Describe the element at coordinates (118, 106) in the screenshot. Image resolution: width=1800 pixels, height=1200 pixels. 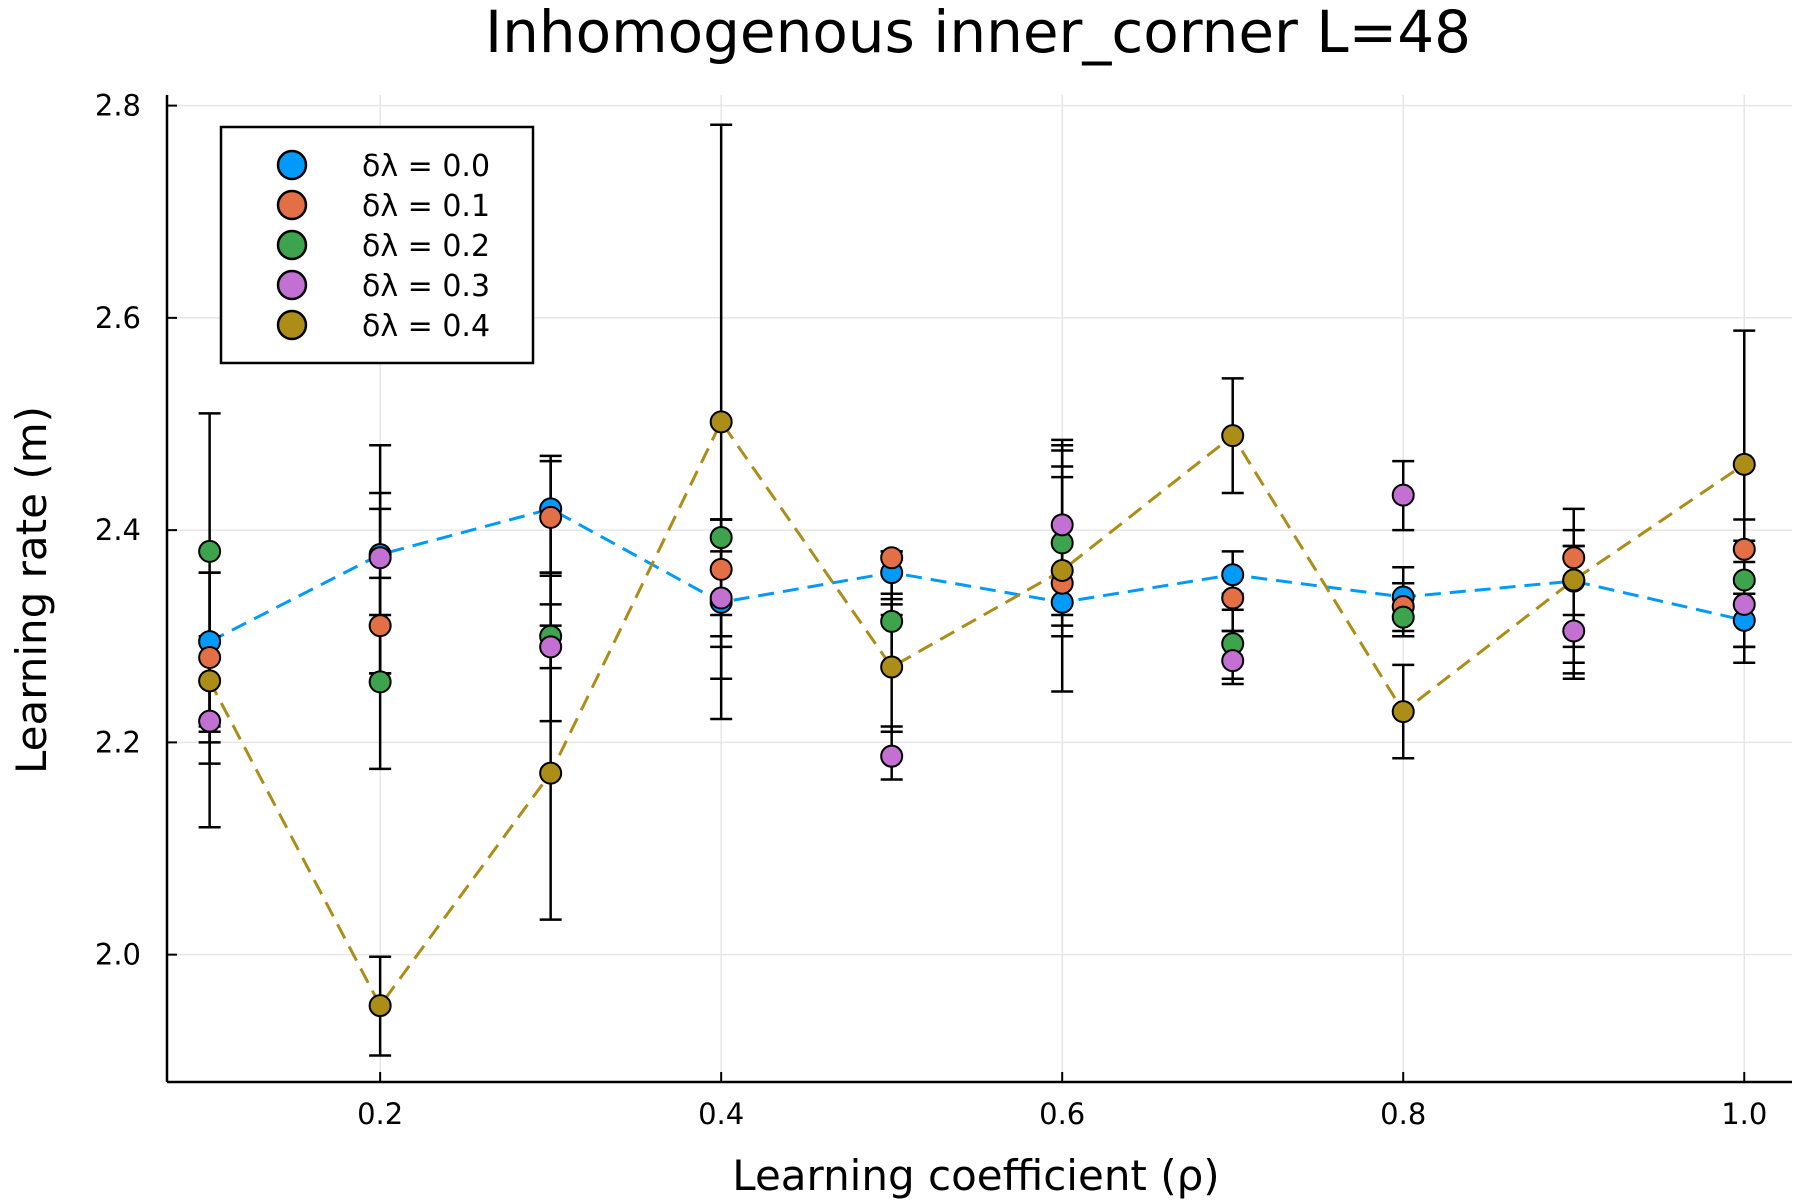
I see `y-tick-label: 2.8` at that location.